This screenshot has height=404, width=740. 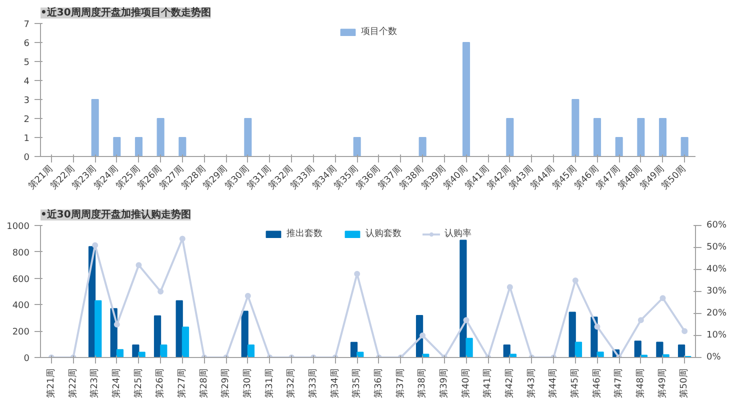 I want to click on legend-label: 项目个数, so click(x=379, y=32).